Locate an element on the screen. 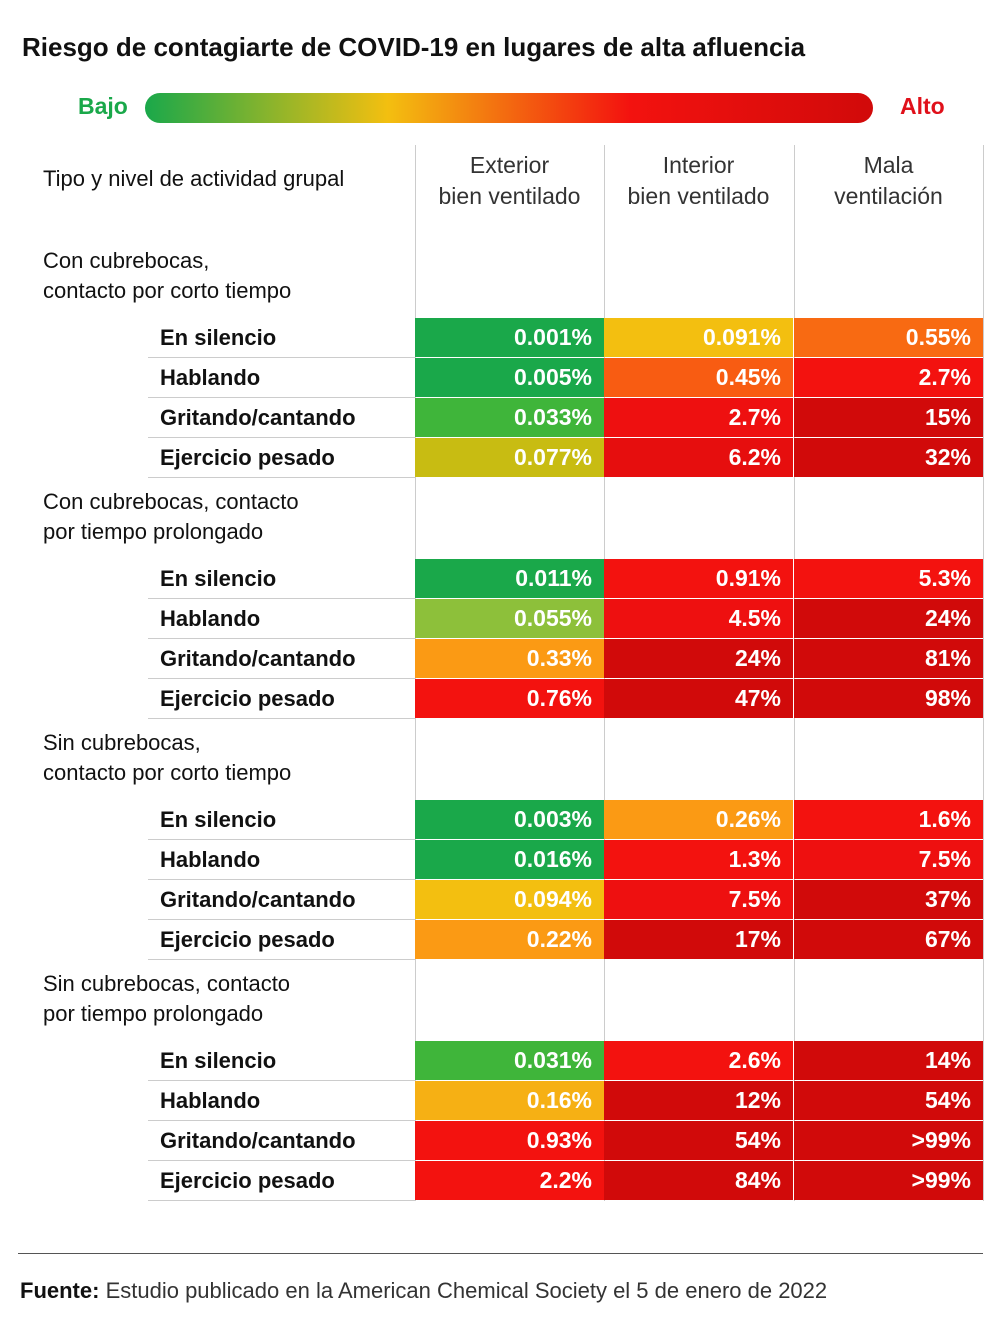 The height and width of the screenshot is (1326, 1000). column-header: ventilación is located at coordinates (888, 196).